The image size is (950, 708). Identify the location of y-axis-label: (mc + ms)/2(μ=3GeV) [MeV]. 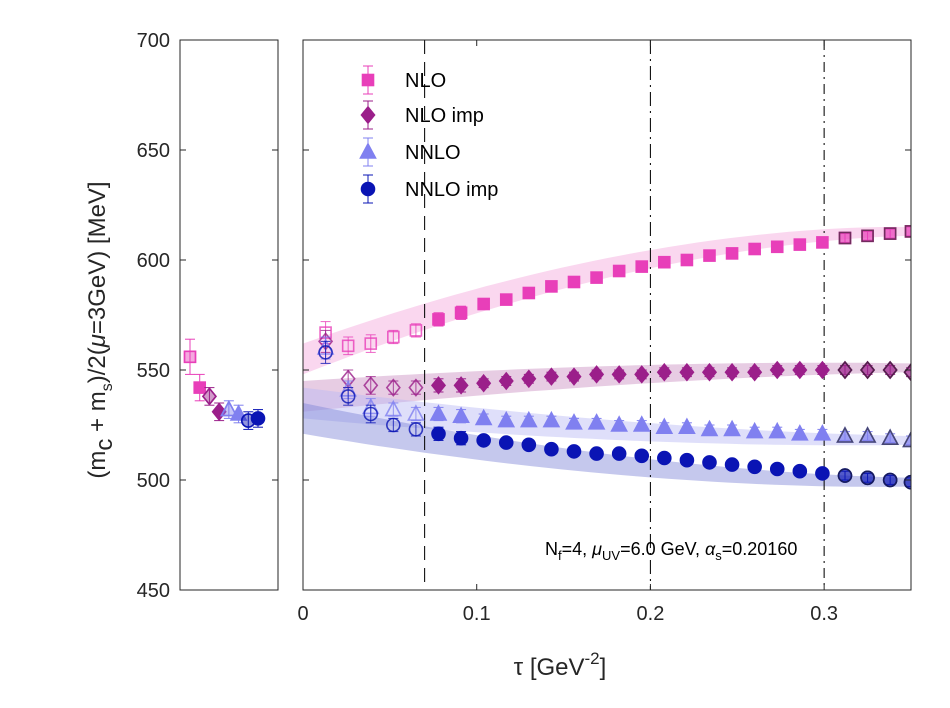
(101, 329).